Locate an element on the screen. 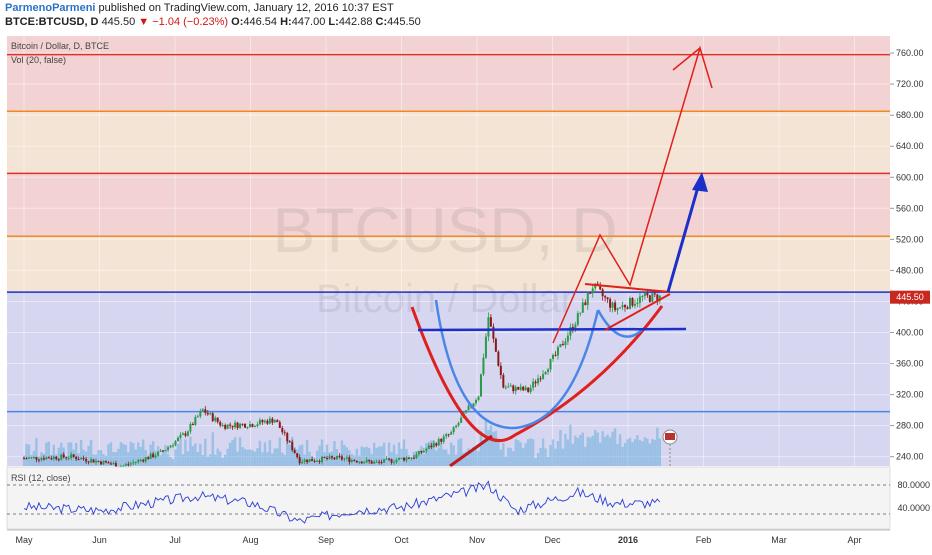 The image size is (932, 555). time-axis: May Jun Jul Aug Sep Oct Nov Dec 2016 Feb Mar Apr is located at coordinates (438, 540).